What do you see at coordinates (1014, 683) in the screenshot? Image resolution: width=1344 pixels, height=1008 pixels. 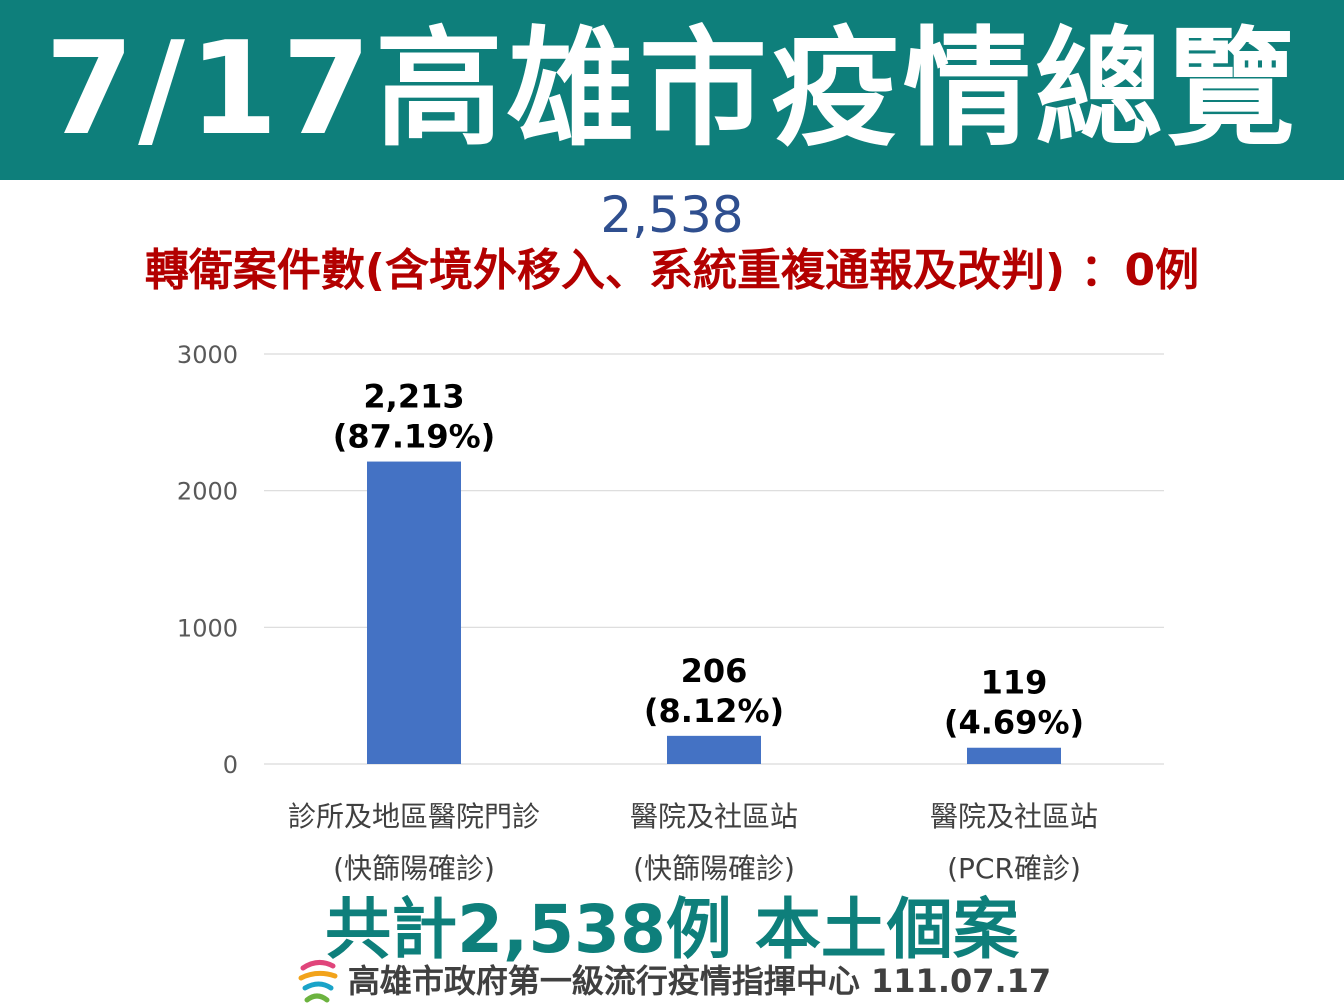 I see `data-label: 119` at bounding box center [1014, 683].